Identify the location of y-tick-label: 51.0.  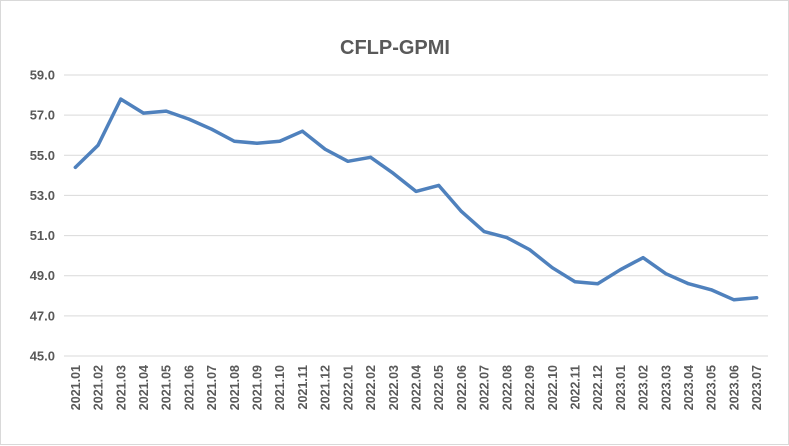
(42, 235).